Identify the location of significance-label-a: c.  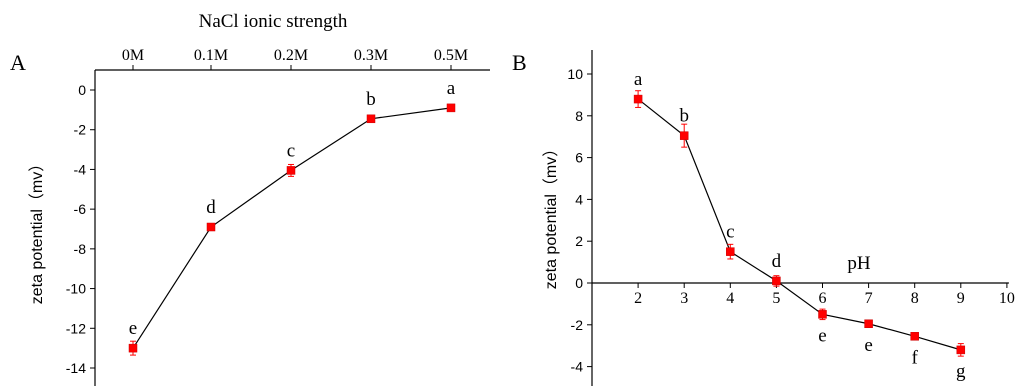
(291, 150).